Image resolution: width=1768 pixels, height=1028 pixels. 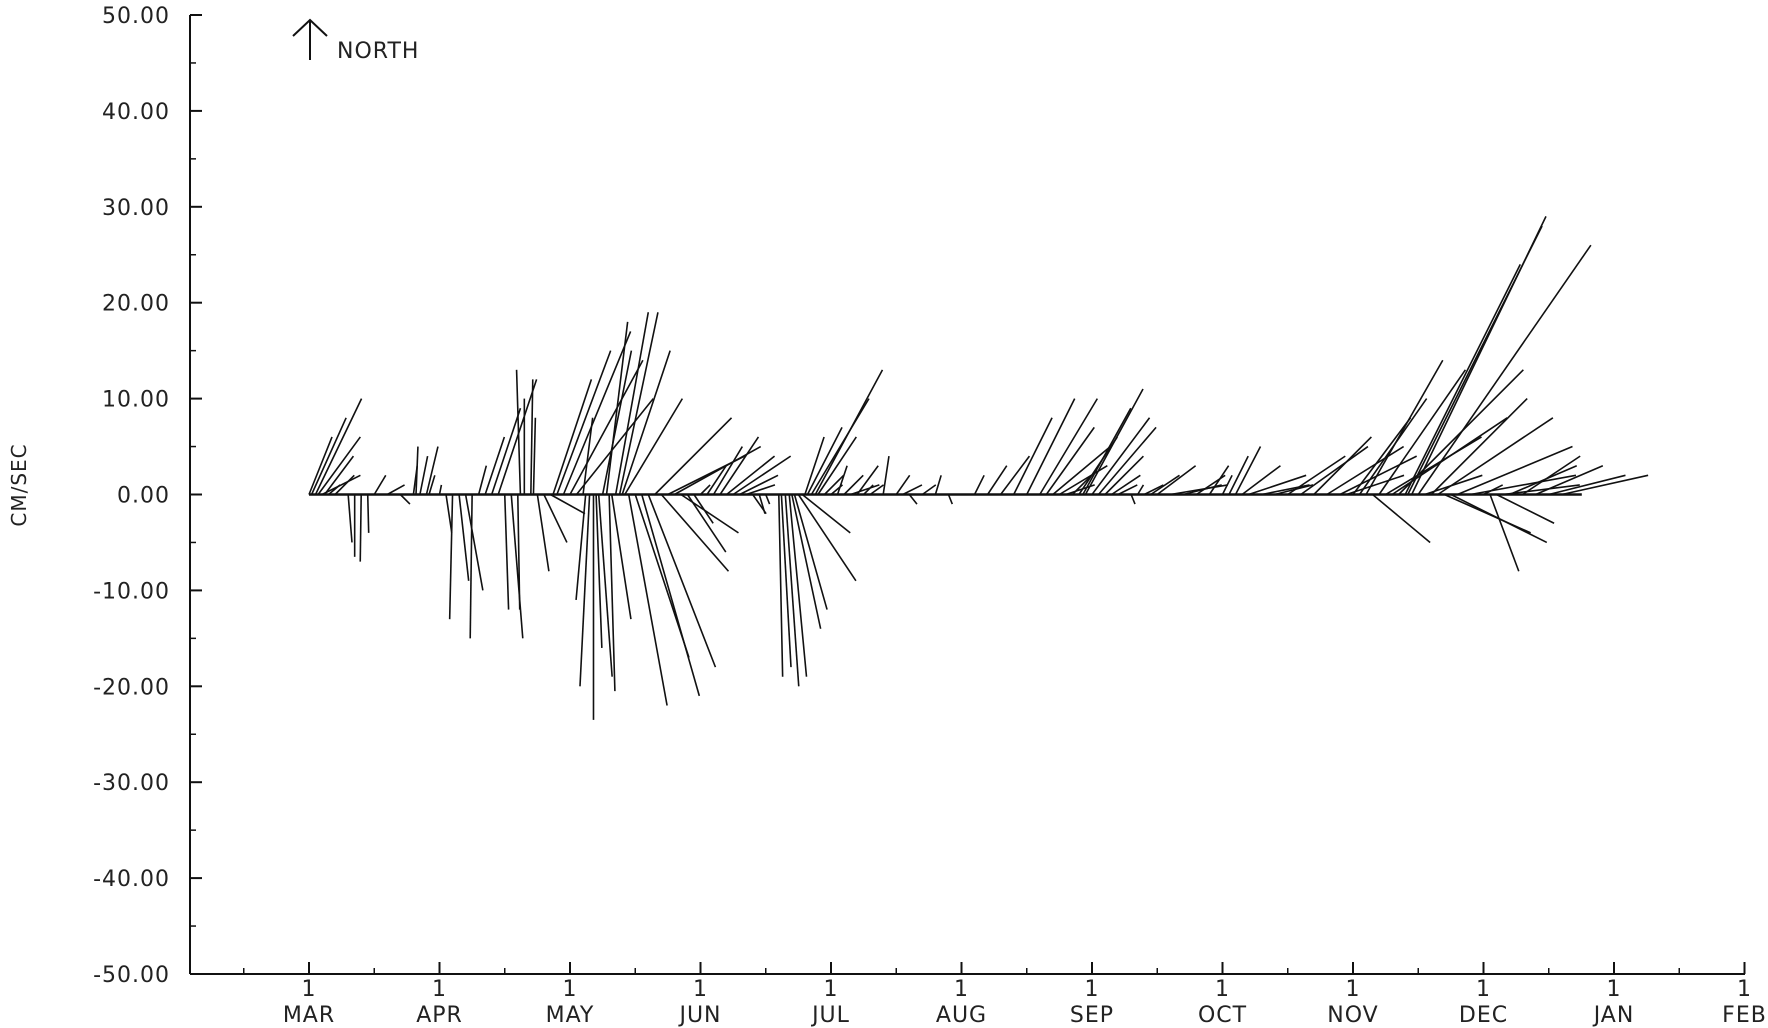 I want to click on y-tick-label: 20.00, so click(x=136, y=304).